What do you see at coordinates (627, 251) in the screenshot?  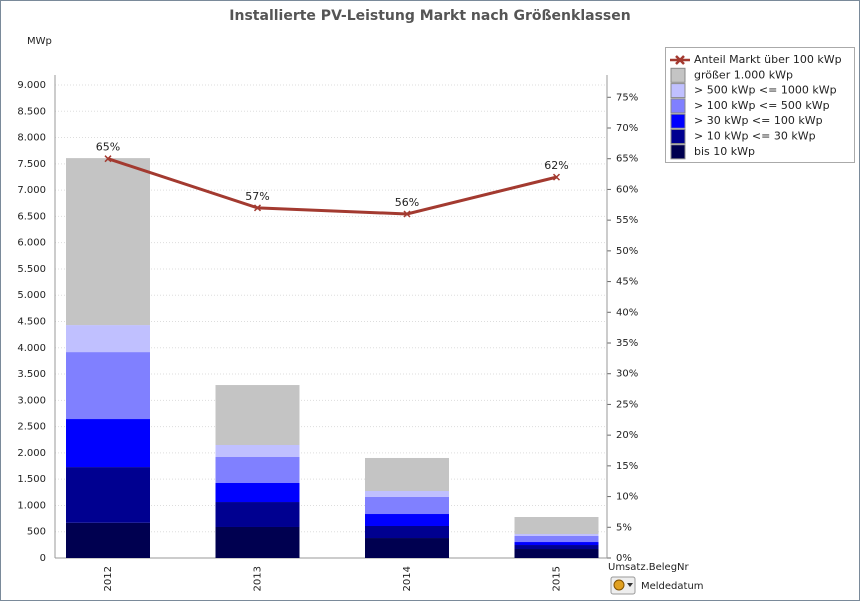 I see `y2-tick-label: 50%` at bounding box center [627, 251].